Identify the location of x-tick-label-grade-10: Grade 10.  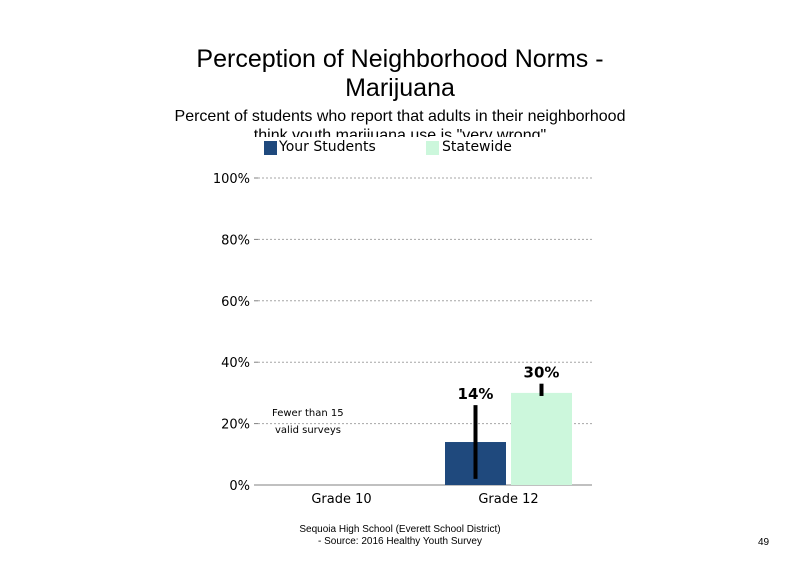
(341, 499).